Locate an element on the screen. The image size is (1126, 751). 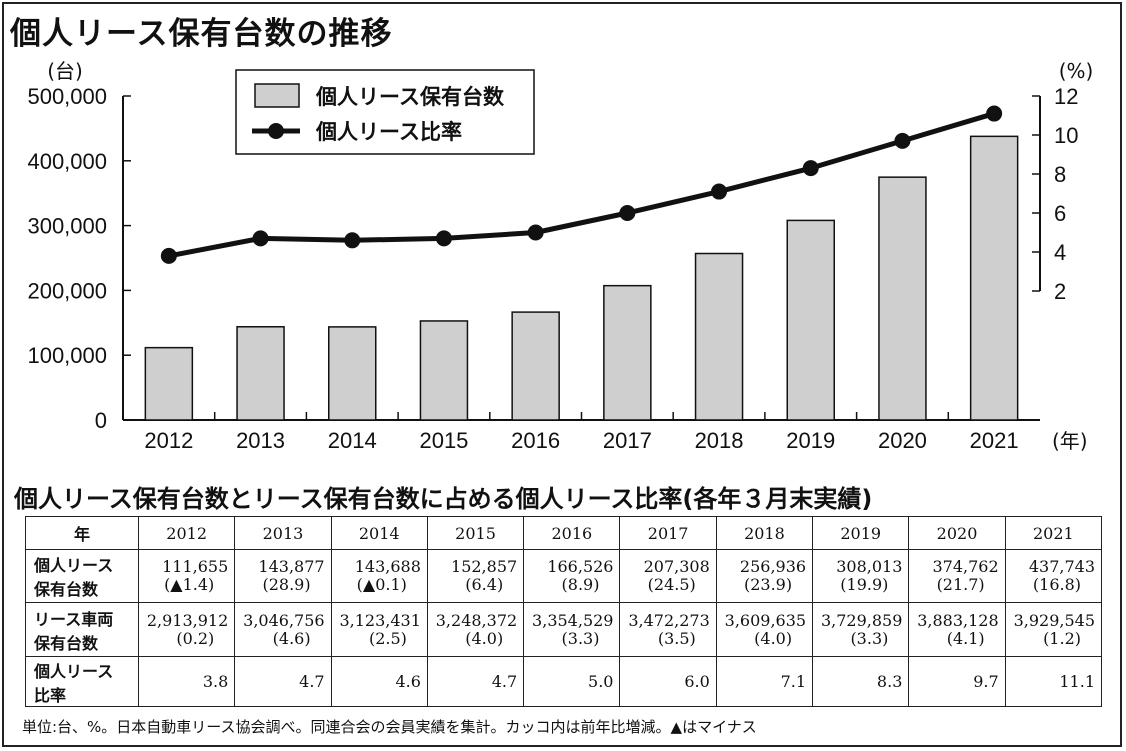
table-cell: 3,729,859 (3.3) is located at coordinates (861, 629).